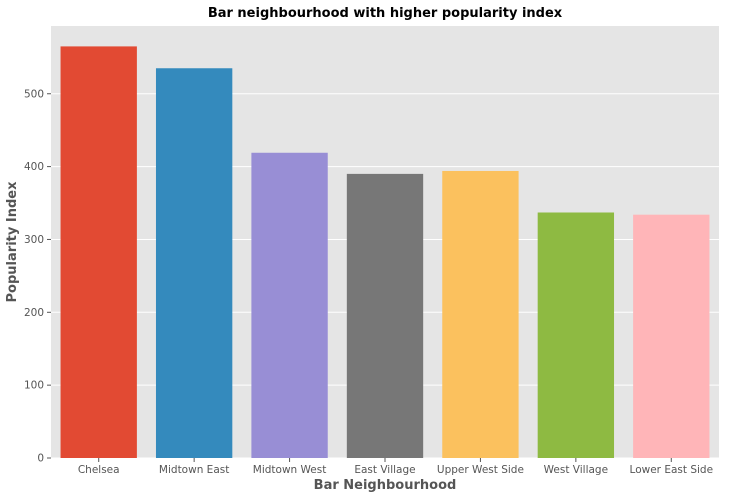 The height and width of the screenshot is (499, 730). What do you see at coordinates (98, 252) in the screenshot?
I see `bar-chelsea` at bounding box center [98, 252].